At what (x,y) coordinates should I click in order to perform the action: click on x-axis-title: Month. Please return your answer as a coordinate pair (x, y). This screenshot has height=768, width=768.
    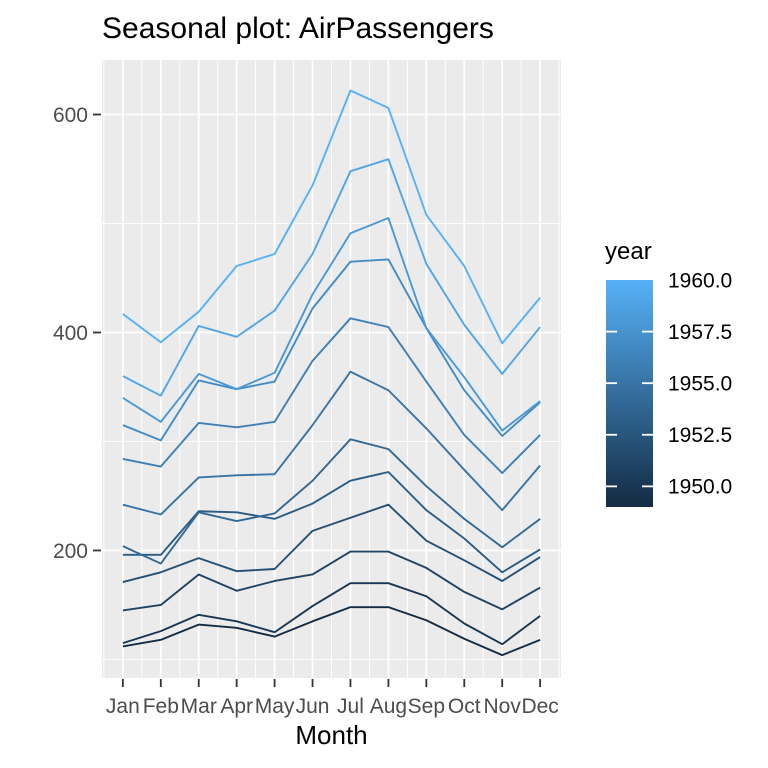
    Looking at the image, I should click on (331, 735).